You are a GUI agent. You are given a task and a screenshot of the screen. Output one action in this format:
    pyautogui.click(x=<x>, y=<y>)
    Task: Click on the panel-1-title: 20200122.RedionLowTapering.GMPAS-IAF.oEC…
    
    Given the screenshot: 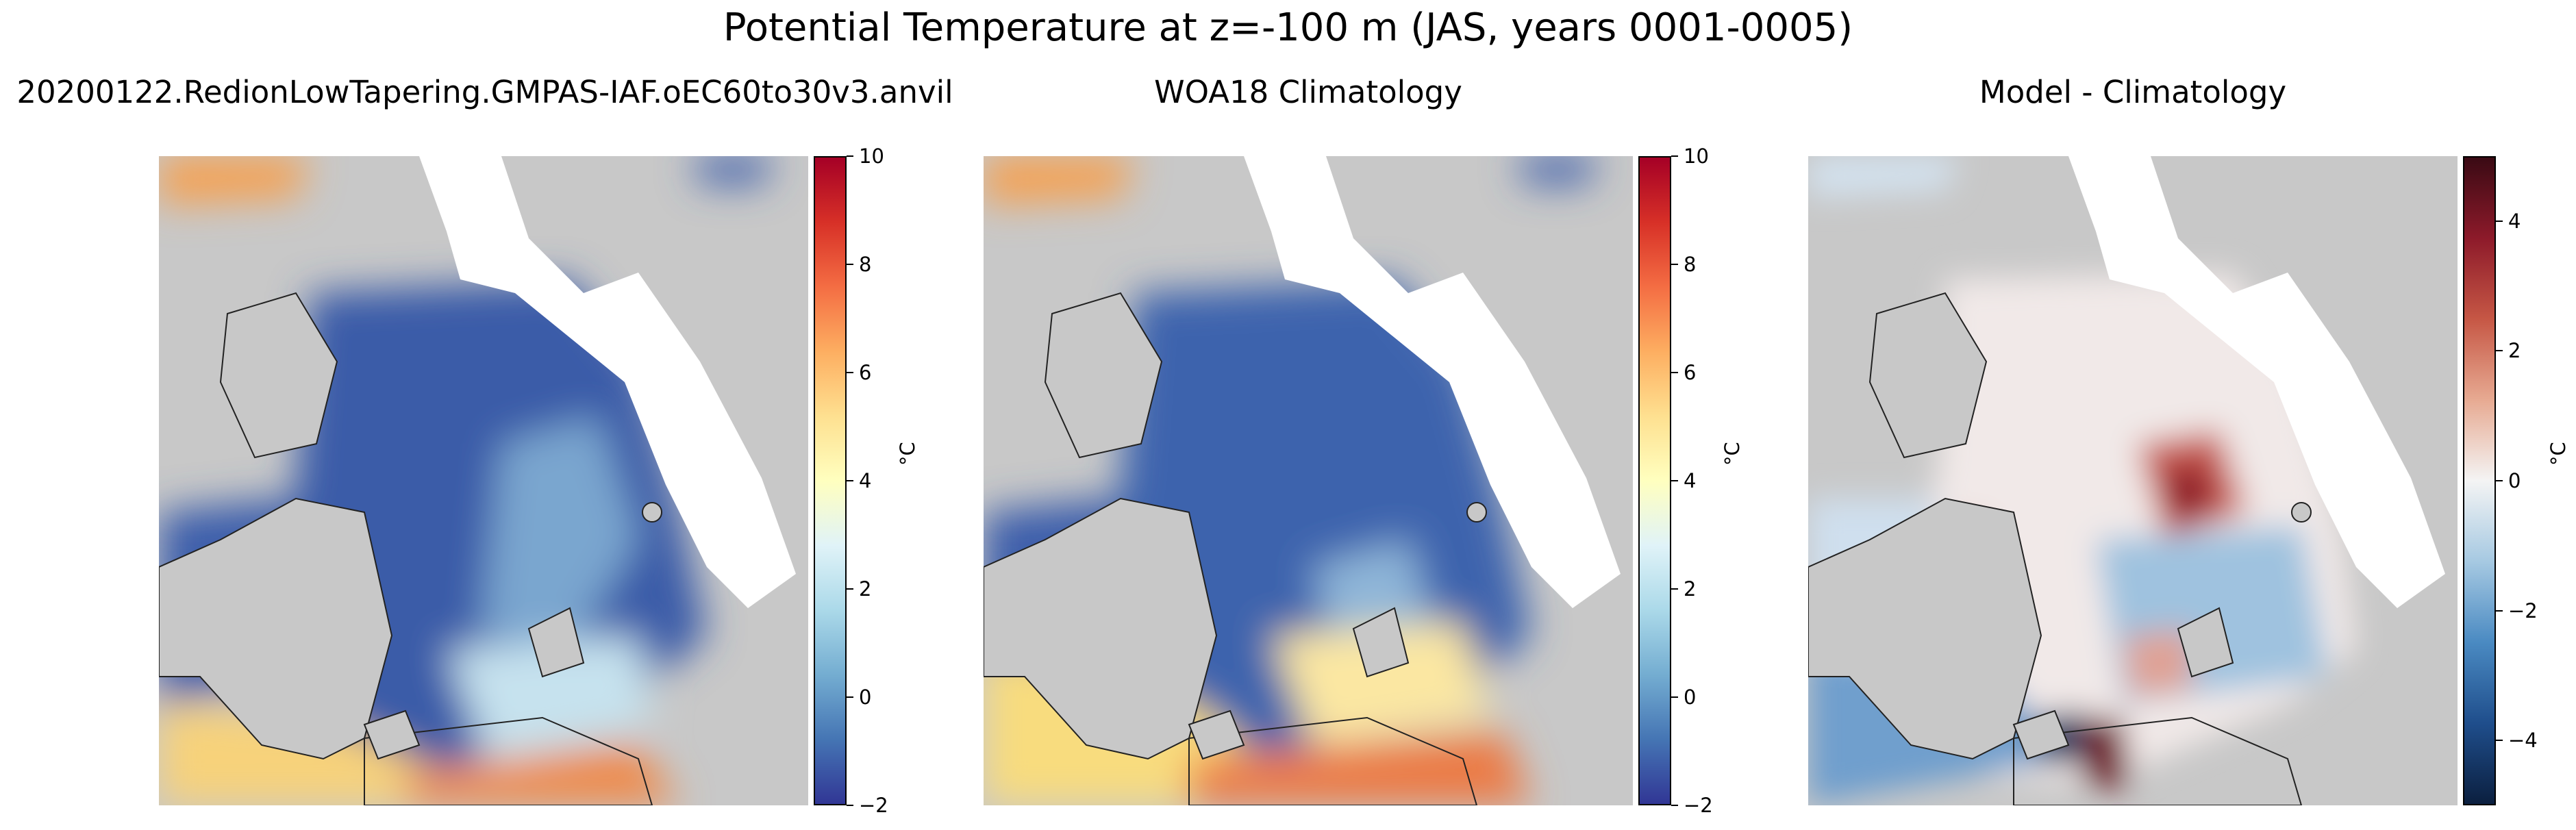 What is the action you would take?
    pyautogui.click(x=484, y=92)
    